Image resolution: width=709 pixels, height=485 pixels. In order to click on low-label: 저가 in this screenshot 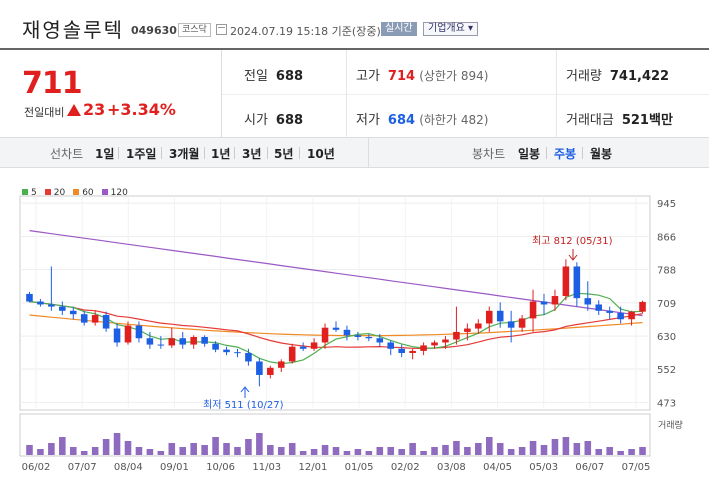, I will do `click(368, 120)`.